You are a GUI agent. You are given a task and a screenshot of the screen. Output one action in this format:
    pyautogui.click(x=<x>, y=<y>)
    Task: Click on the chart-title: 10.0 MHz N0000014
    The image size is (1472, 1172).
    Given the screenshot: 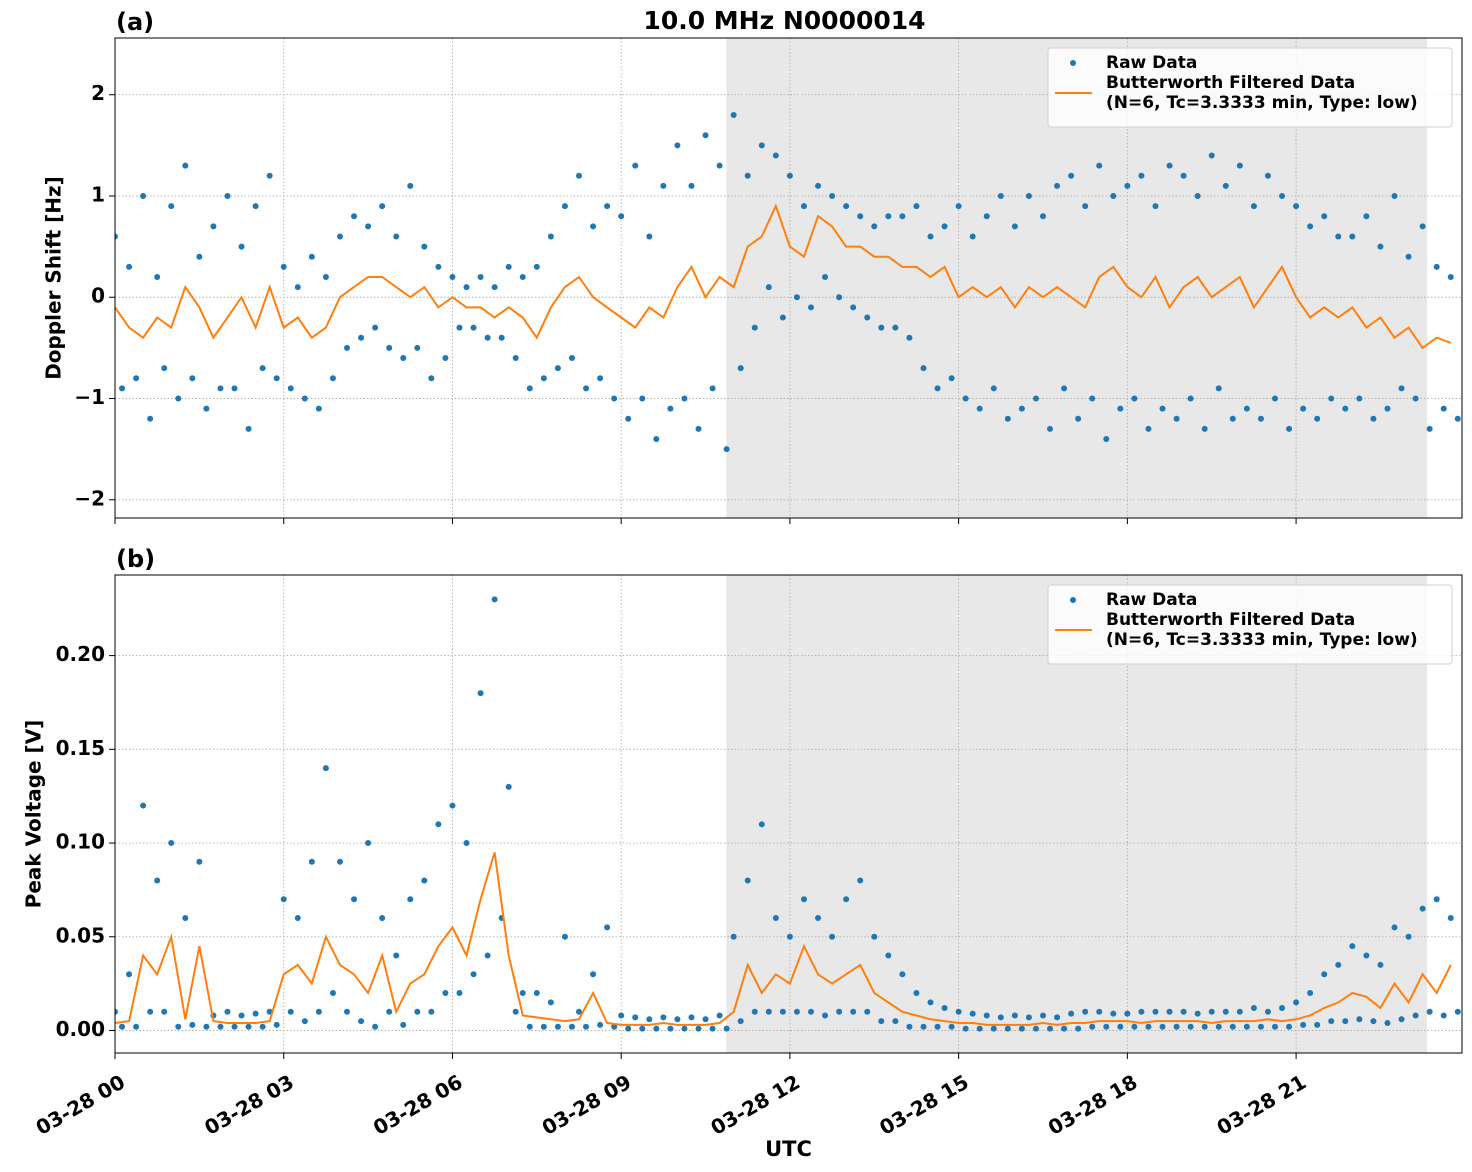 What is the action you would take?
    pyautogui.click(x=784, y=20)
    